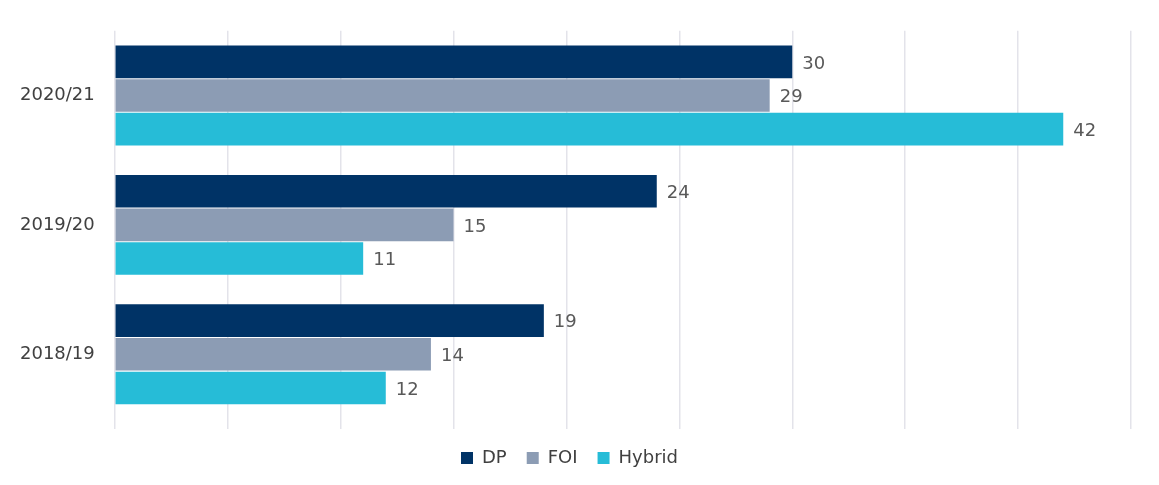 This screenshot has height=485, width=1159. I want to click on legend-label: Hybrid, so click(648, 456).